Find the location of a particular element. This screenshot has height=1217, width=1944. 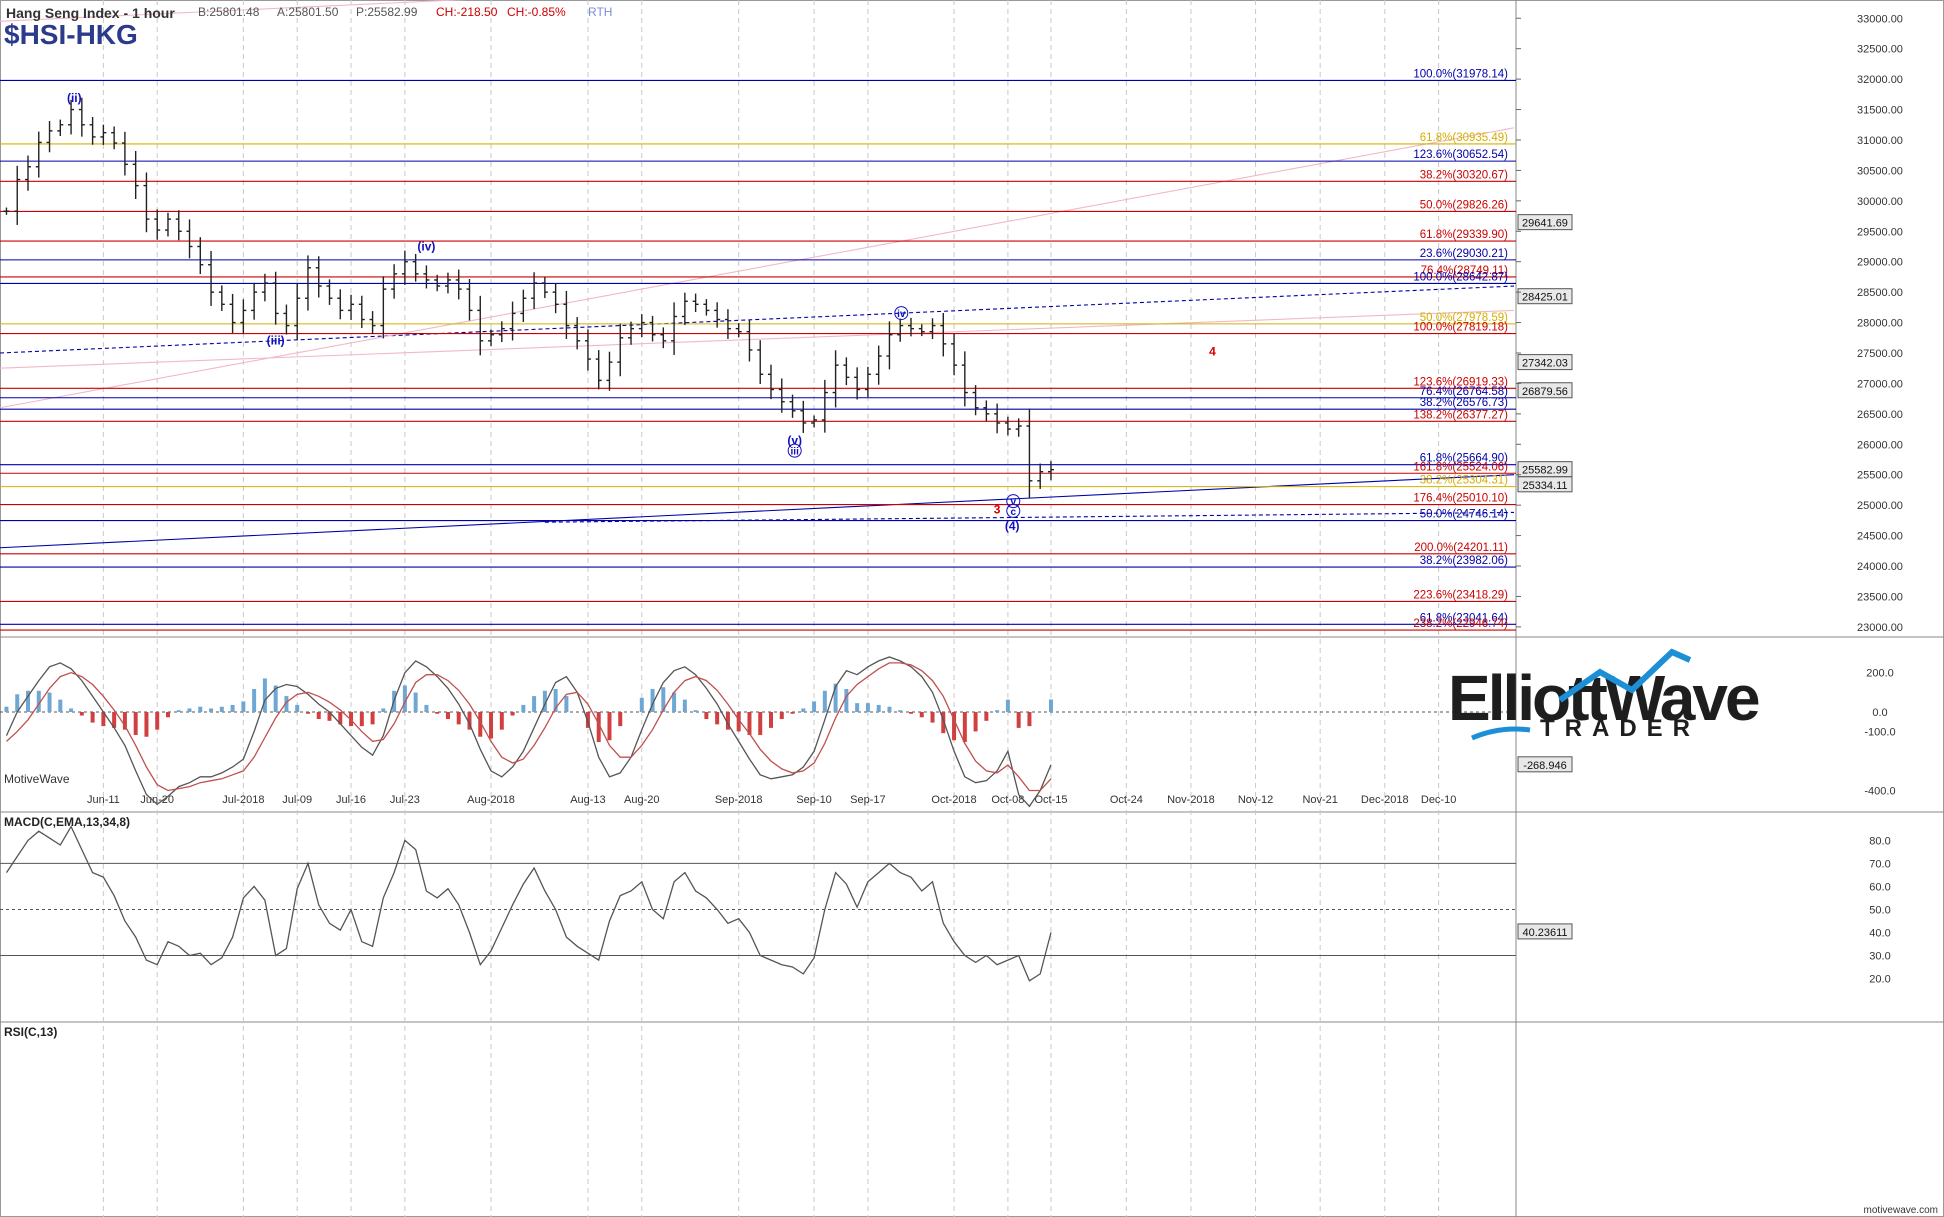

fib-label: 123.6%(30652.54) is located at coordinates (1460, 155).